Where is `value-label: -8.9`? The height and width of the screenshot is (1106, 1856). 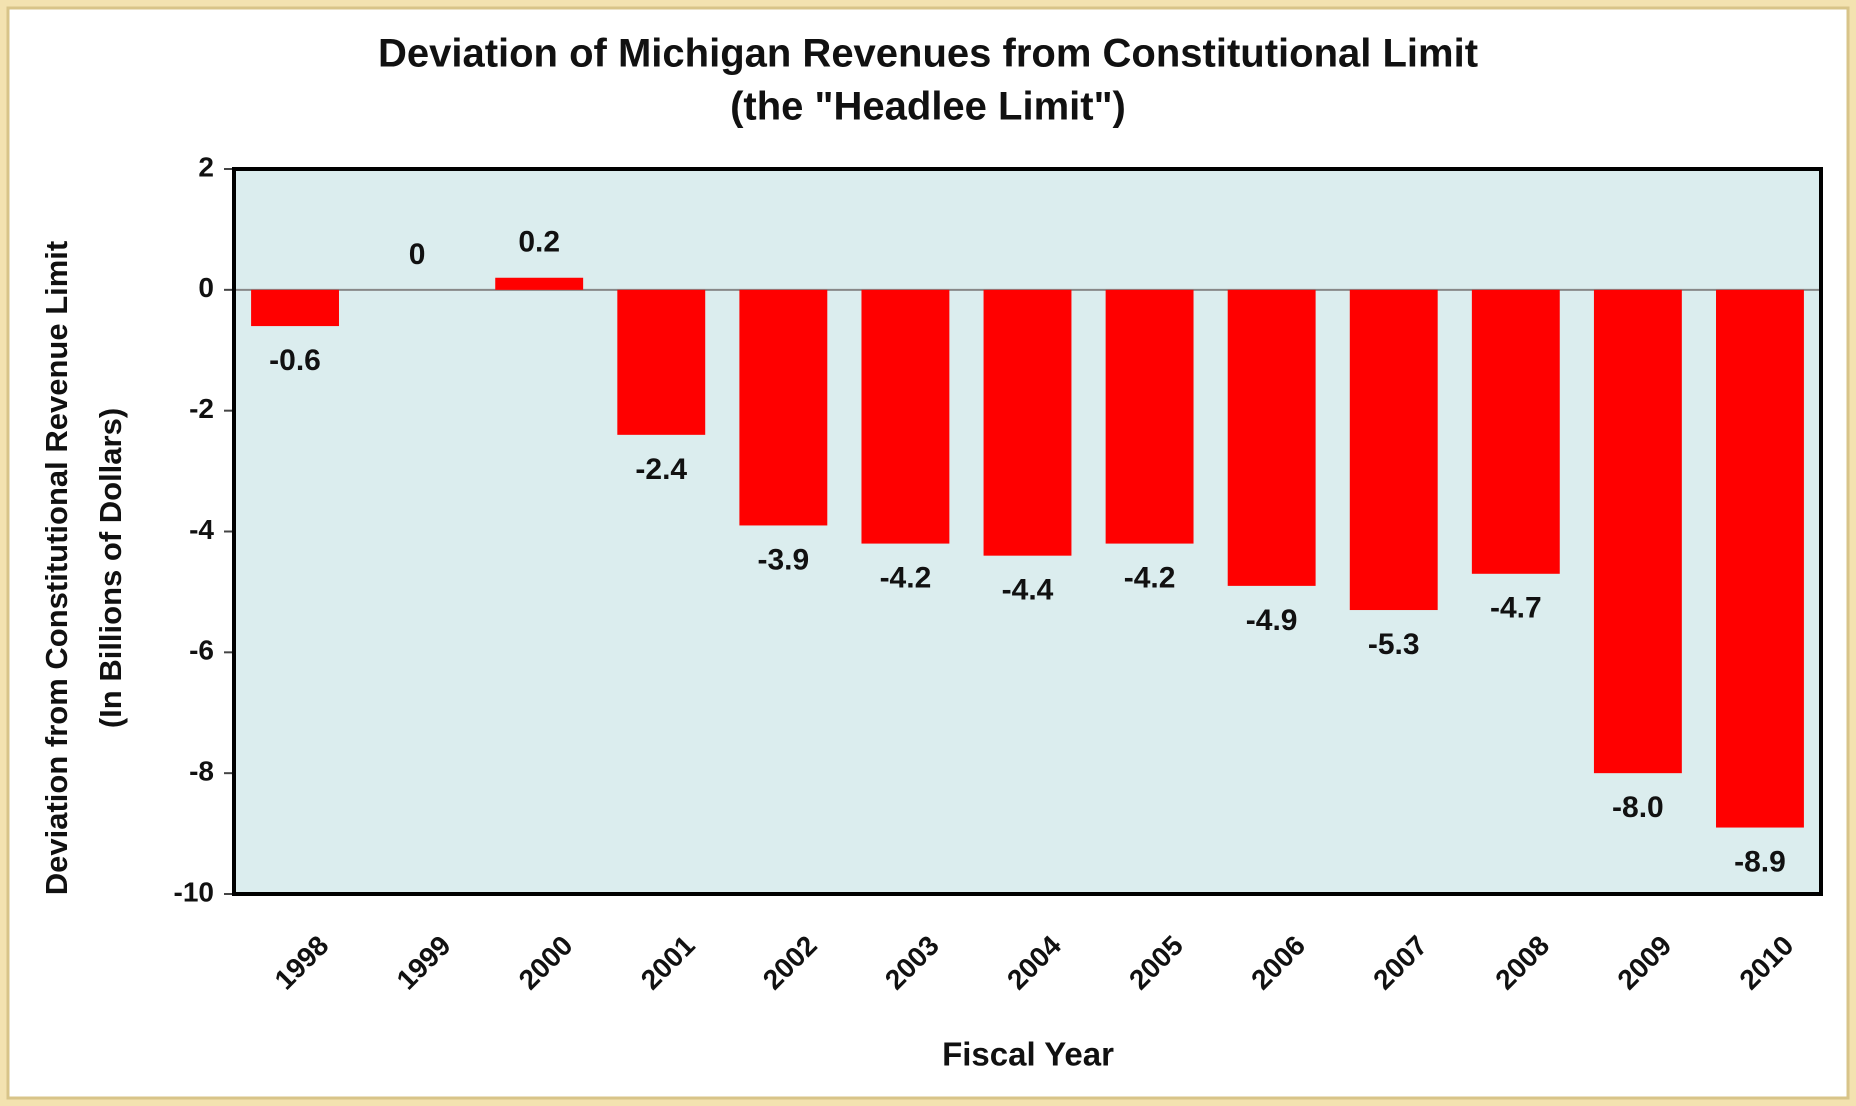 value-label: -8.9 is located at coordinates (1760, 861).